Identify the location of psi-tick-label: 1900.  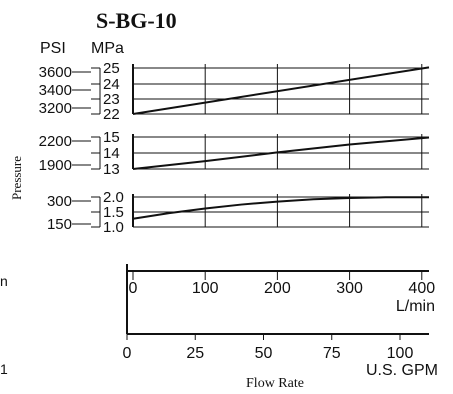
(55, 165).